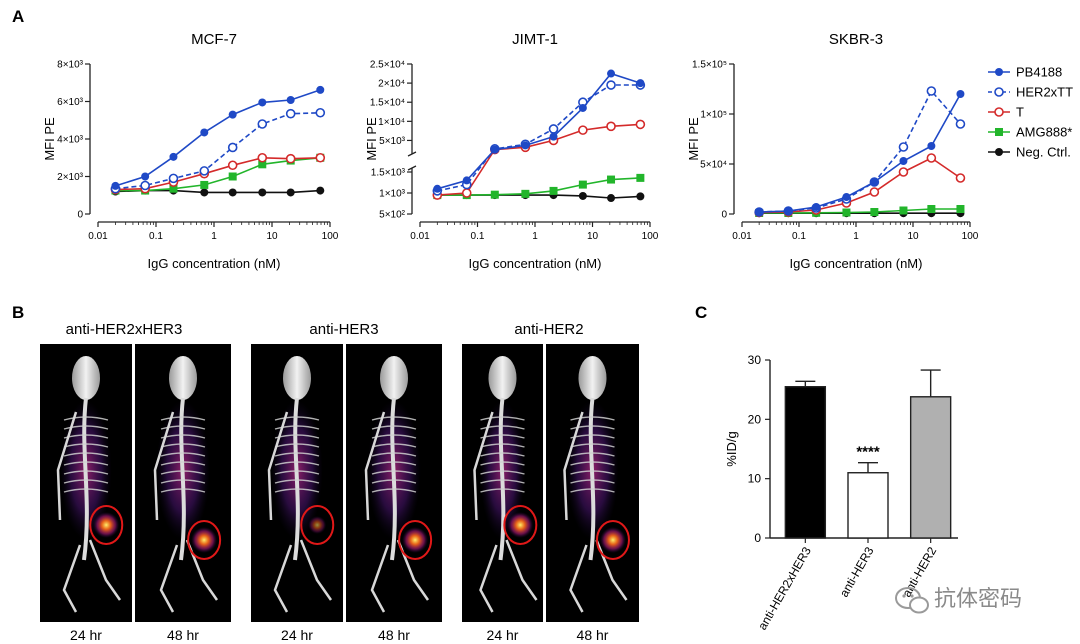 The width and height of the screenshot is (1080, 644). I want to click on spine, so click(296, 479).